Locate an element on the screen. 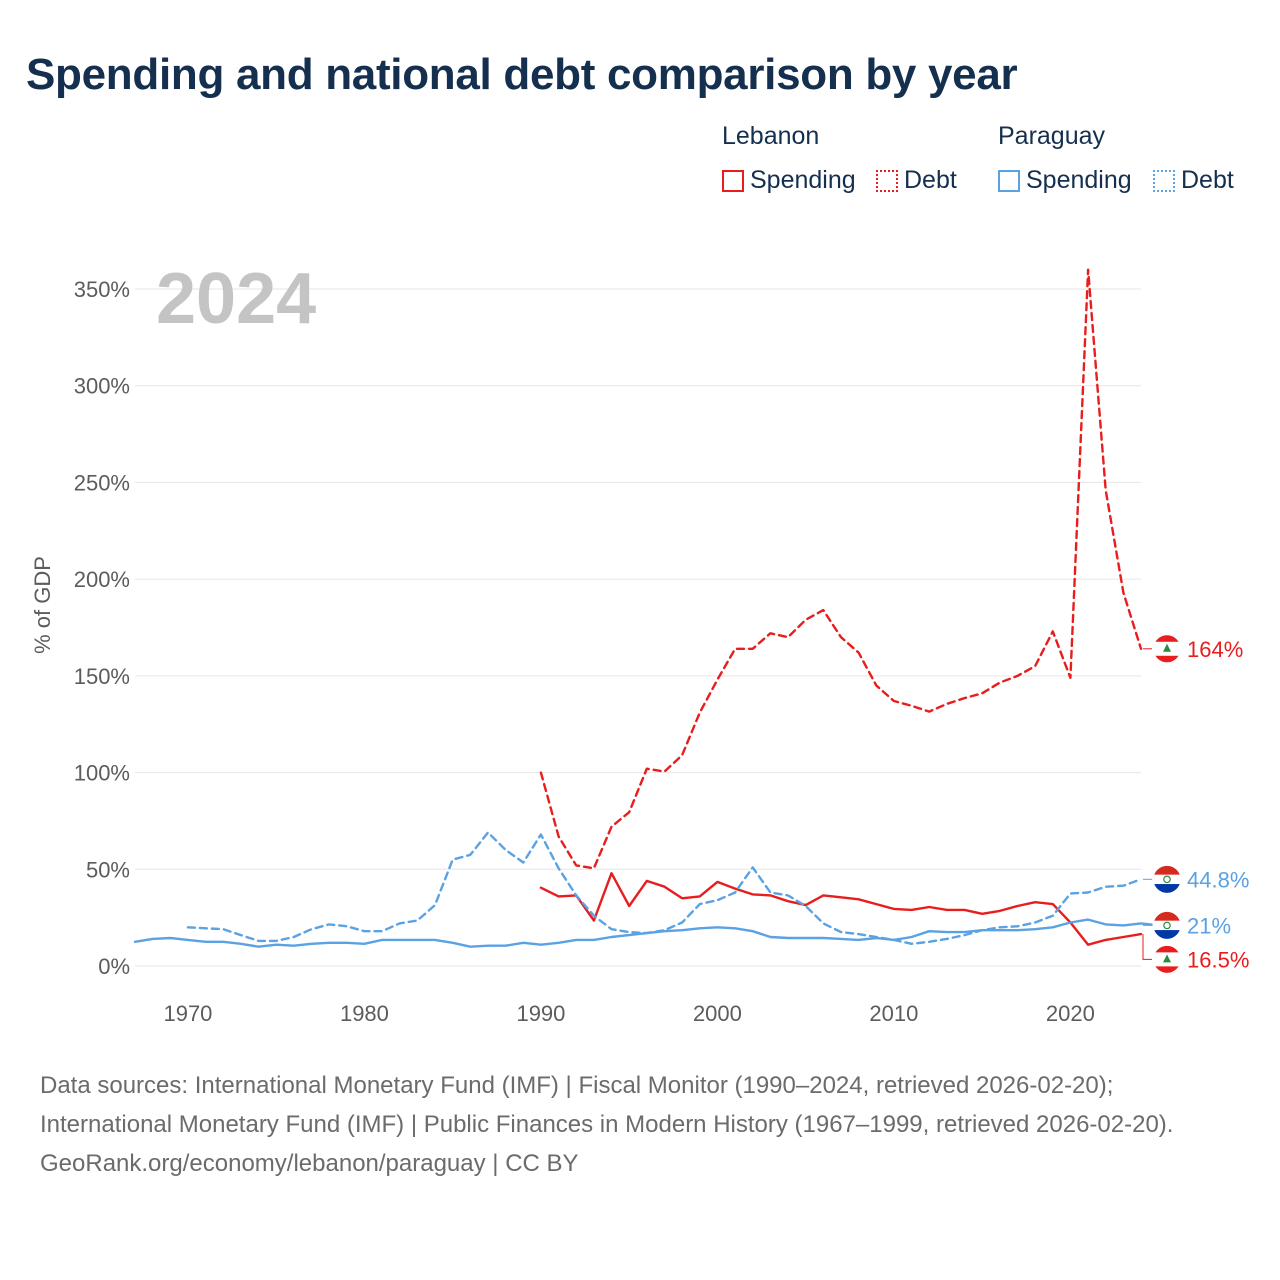 This screenshot has width=1280, height=1280. year-label: 2024 is located at coordinates (236, 299).